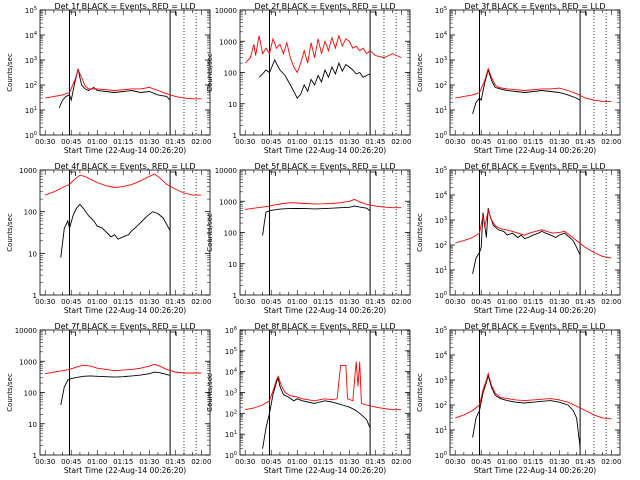 The height and width of the screenshot is (480, 640). I want to click on panel-title: Det 3f BLACK = Events, RED = LLD, so click(534, 6).